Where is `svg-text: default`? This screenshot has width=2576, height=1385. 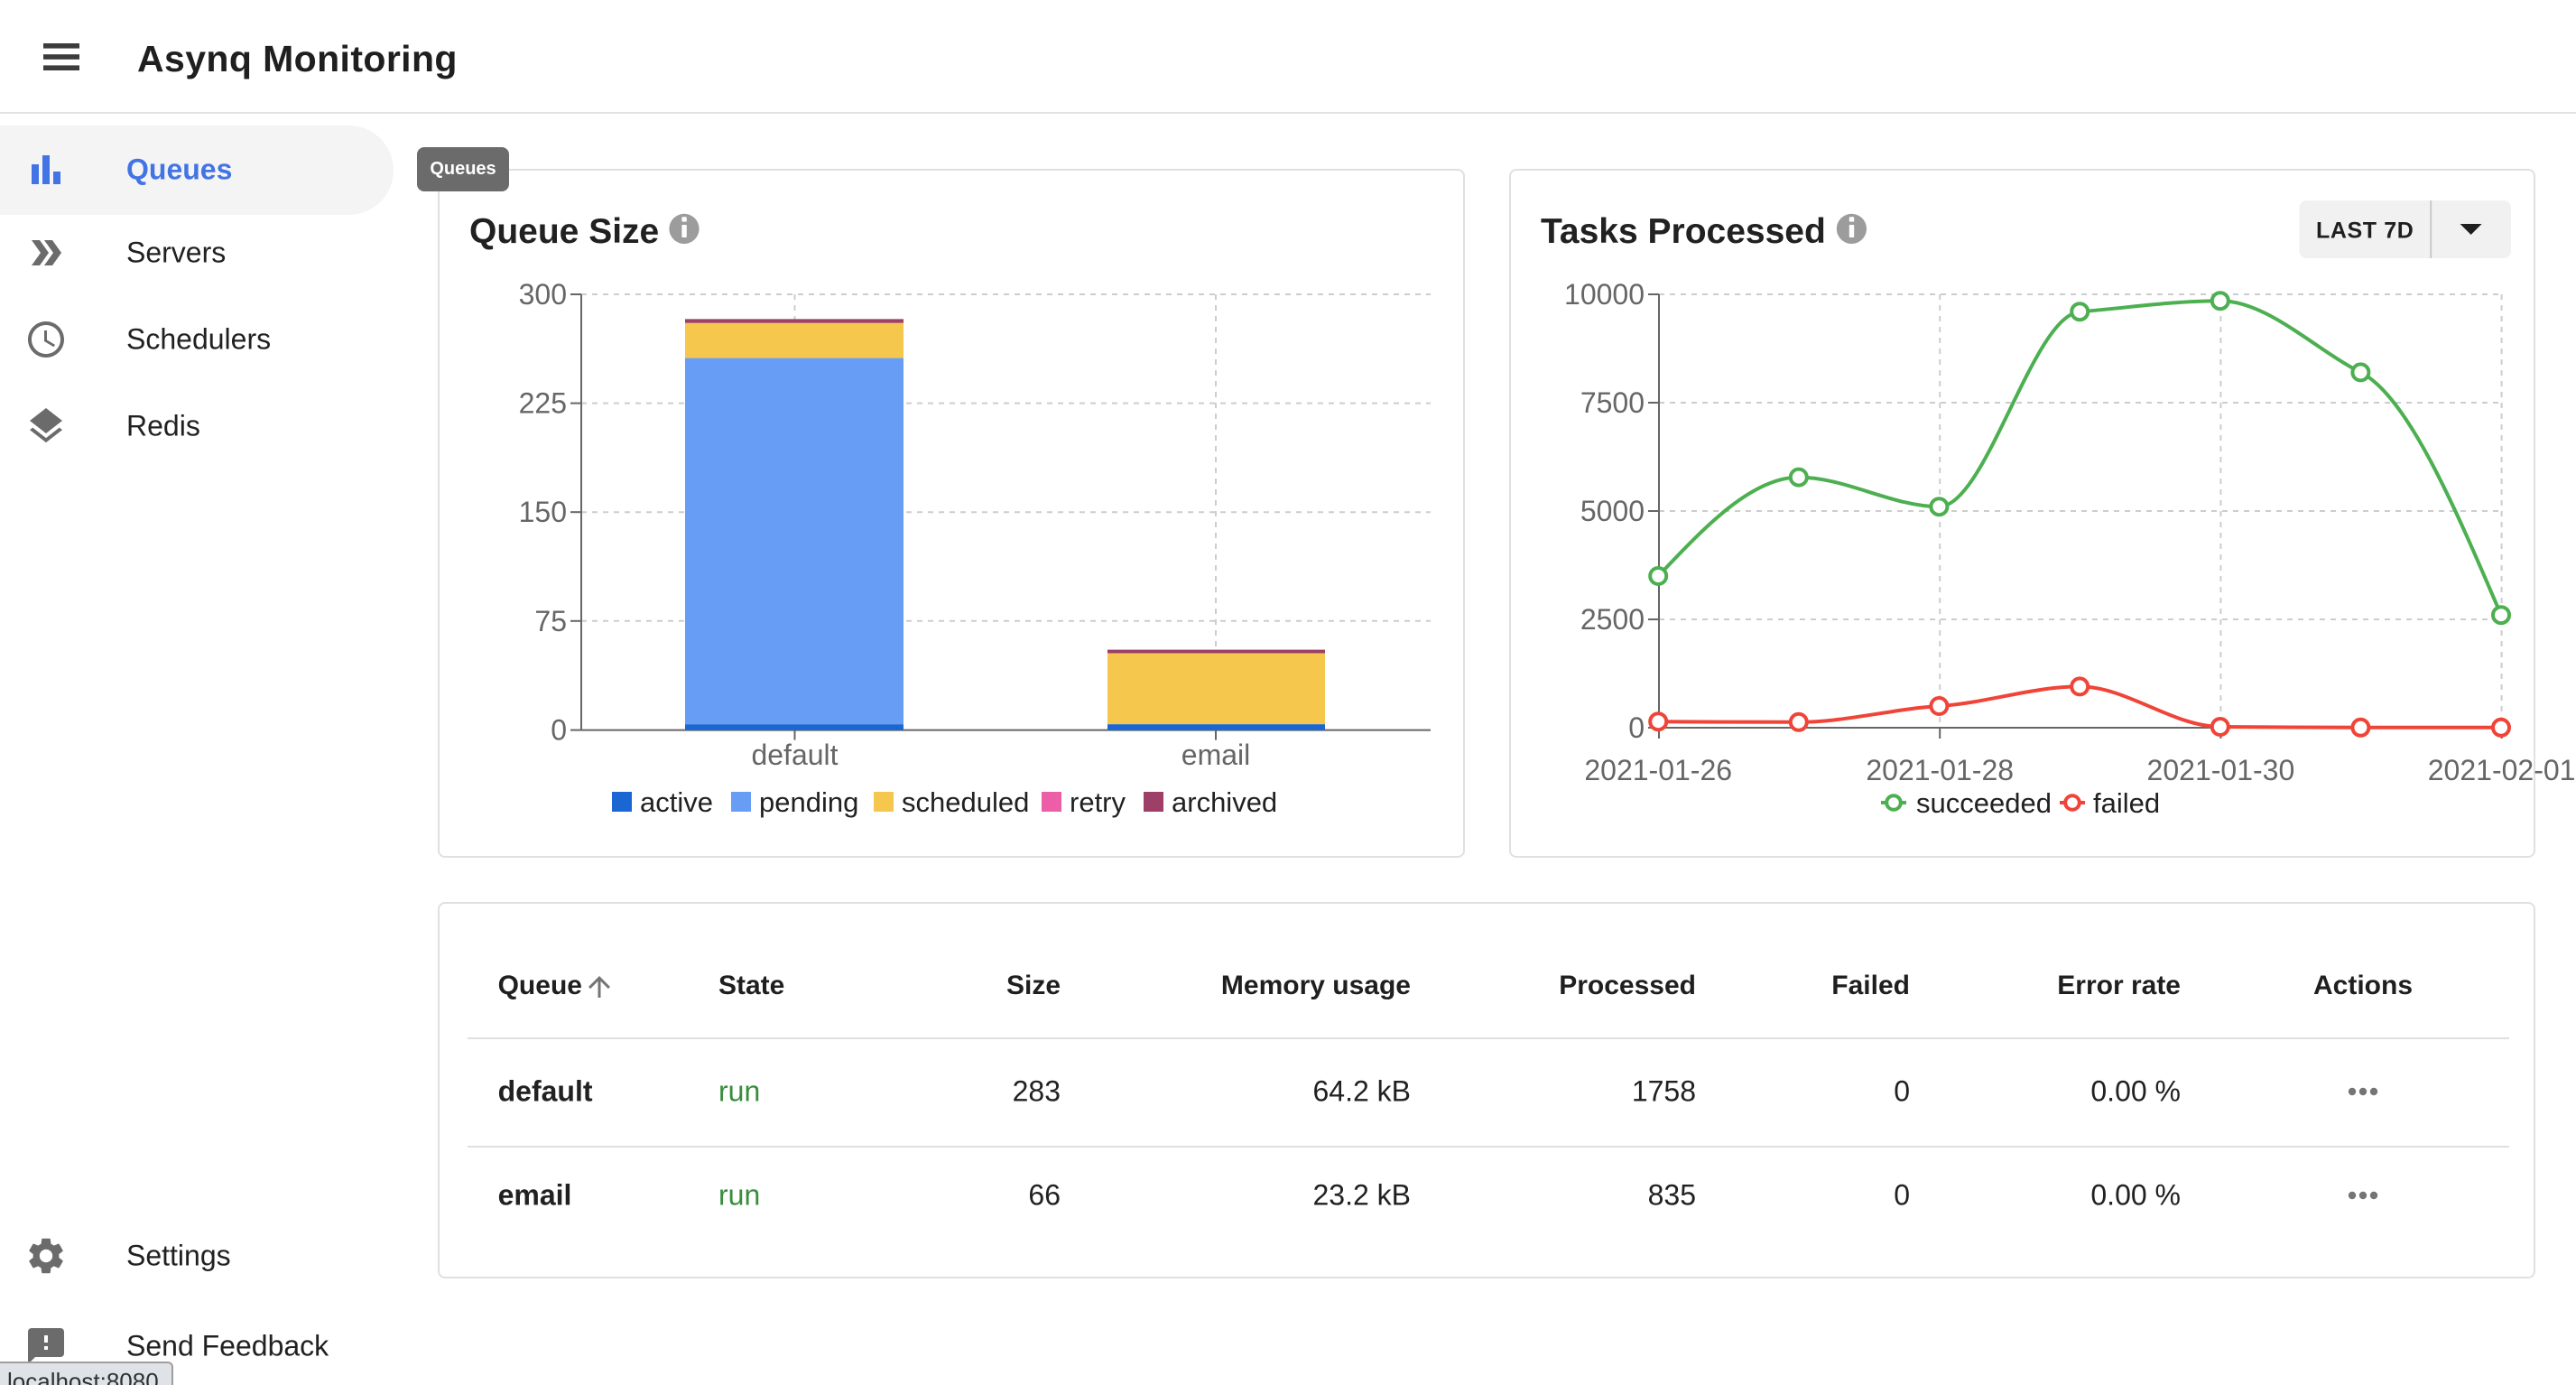
svg-text: default is located at coordinates (794, 755).